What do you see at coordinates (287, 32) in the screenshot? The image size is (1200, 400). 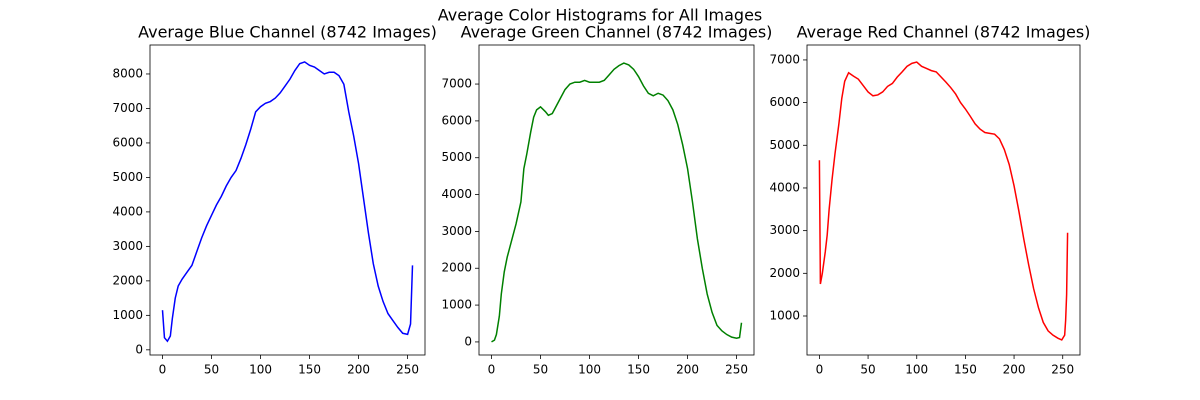 I see `subplot-title: Average Blue Channel (8742 Images)` at bounding box center [287, 32].